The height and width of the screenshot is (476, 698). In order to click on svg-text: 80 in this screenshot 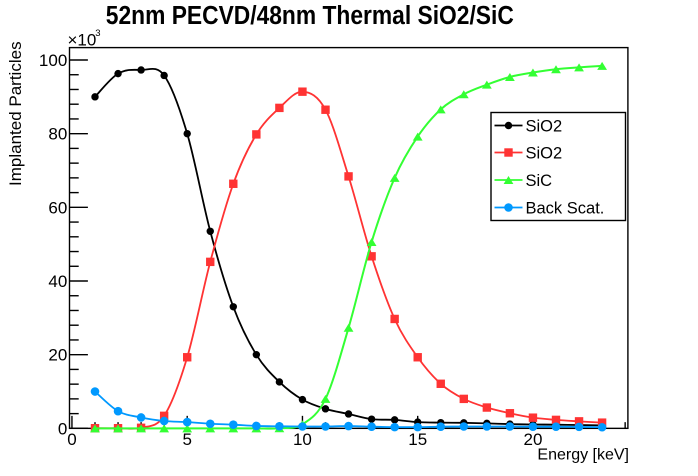, I will do `click(57, 134)`.